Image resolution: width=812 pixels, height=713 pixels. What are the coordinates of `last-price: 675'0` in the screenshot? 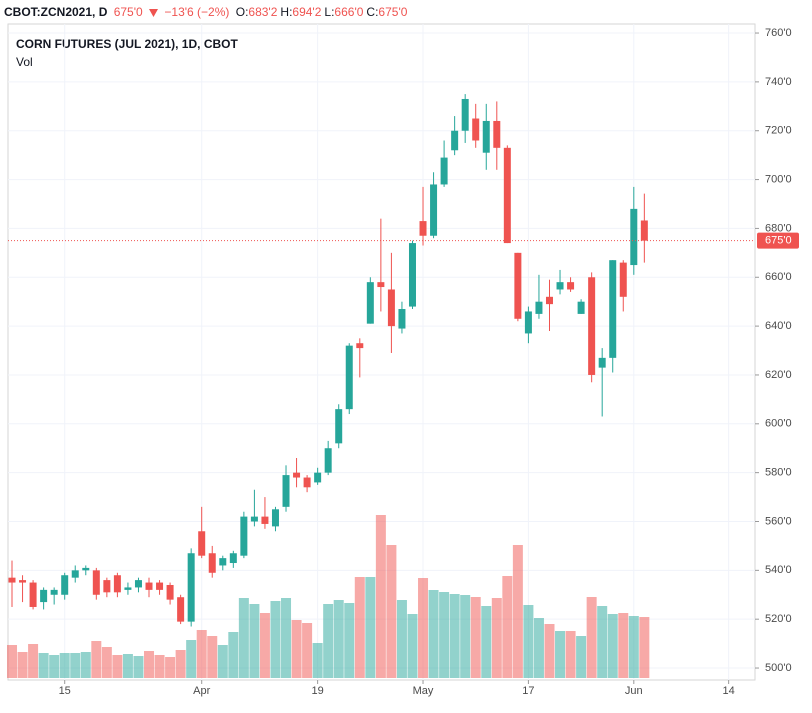 It's located at (128, 12).